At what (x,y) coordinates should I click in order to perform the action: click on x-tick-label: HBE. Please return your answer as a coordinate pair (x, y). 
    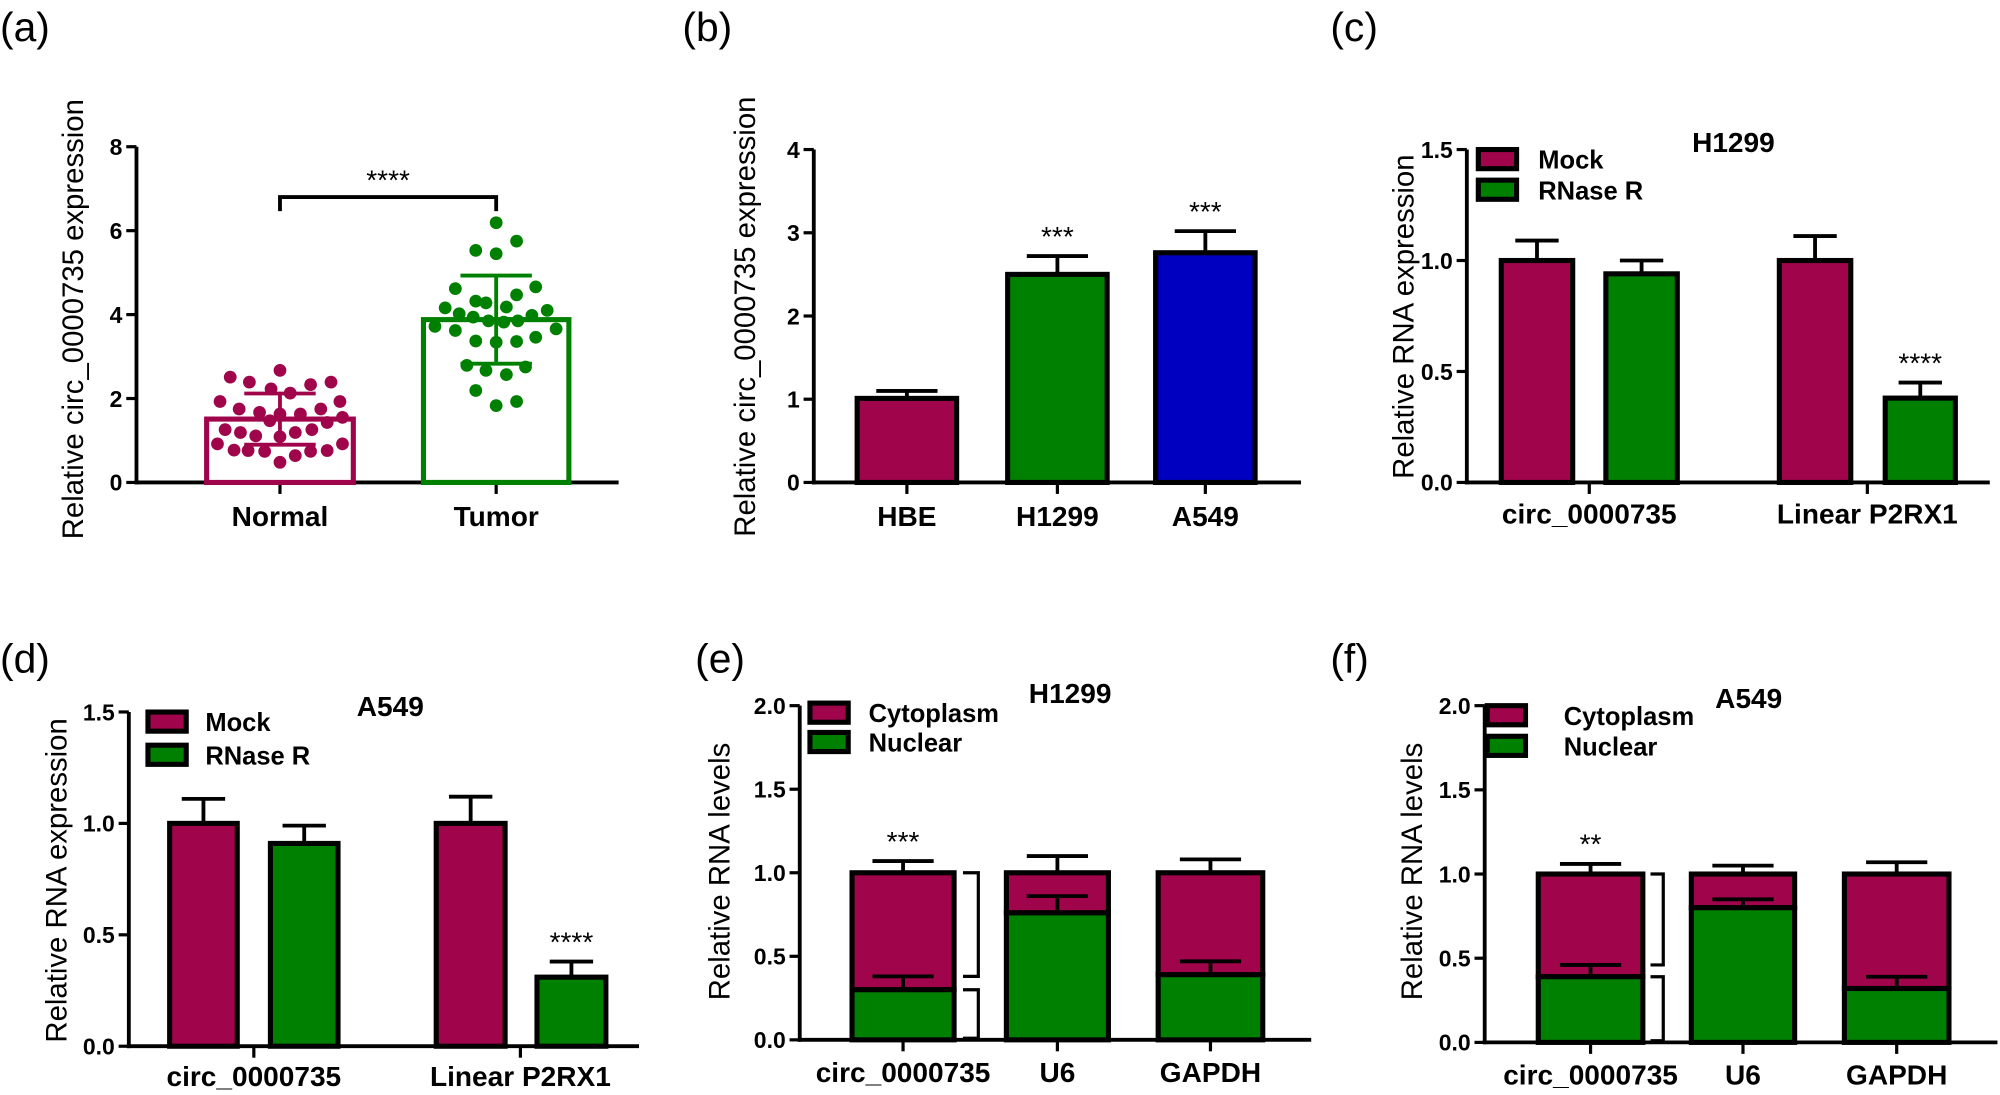
    Looking at the image, I should click on (906, 516).